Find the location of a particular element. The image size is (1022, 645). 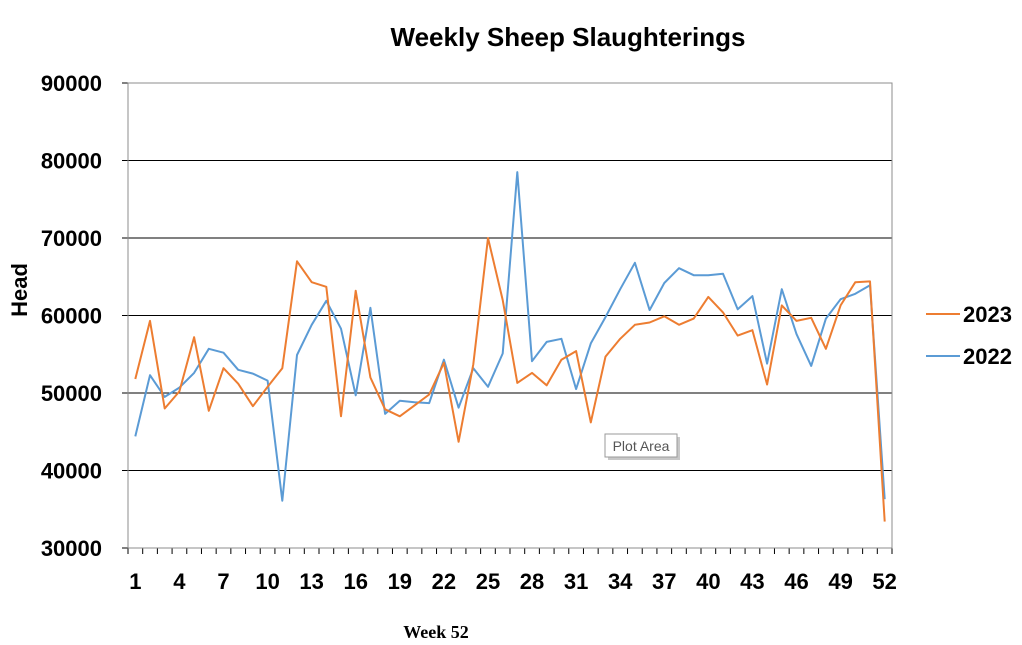

tooltip-label: Plot Area is located at coordinates (641, 446).